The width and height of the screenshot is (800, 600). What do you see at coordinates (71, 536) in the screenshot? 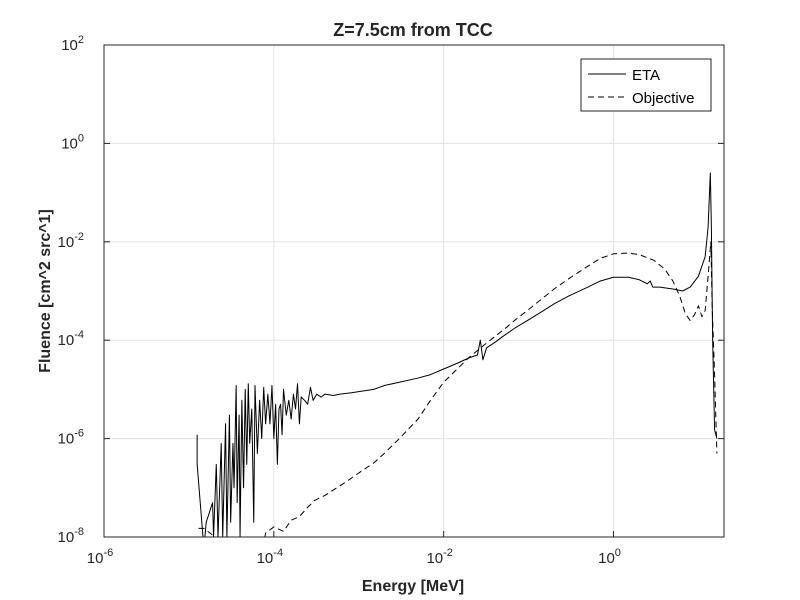
I see `y-tick-label: 10⁻⁸` at bounding box center [71, 536].